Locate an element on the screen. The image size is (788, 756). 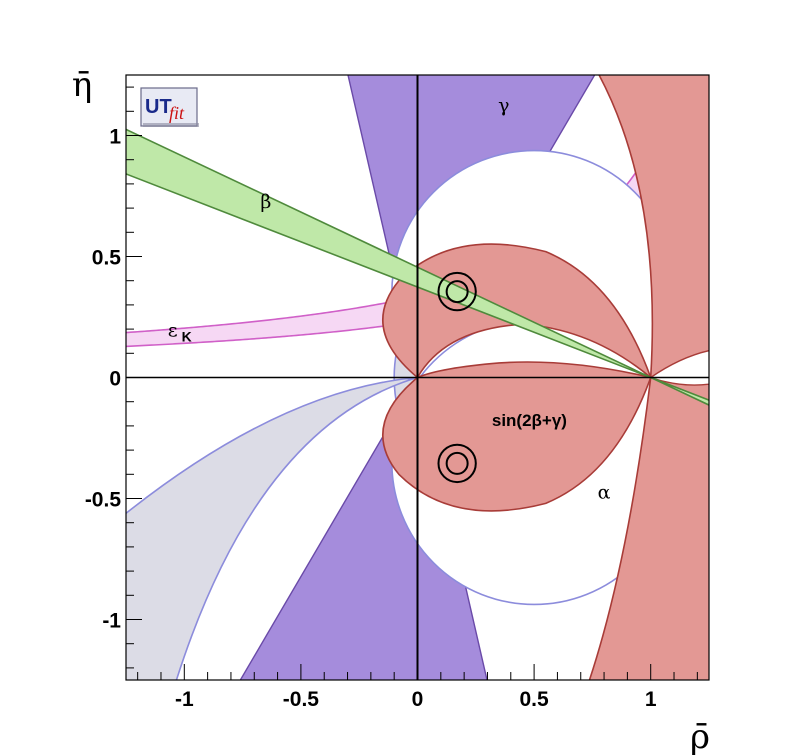
y-tick-label: -1 is located at coordinates (111, 621).